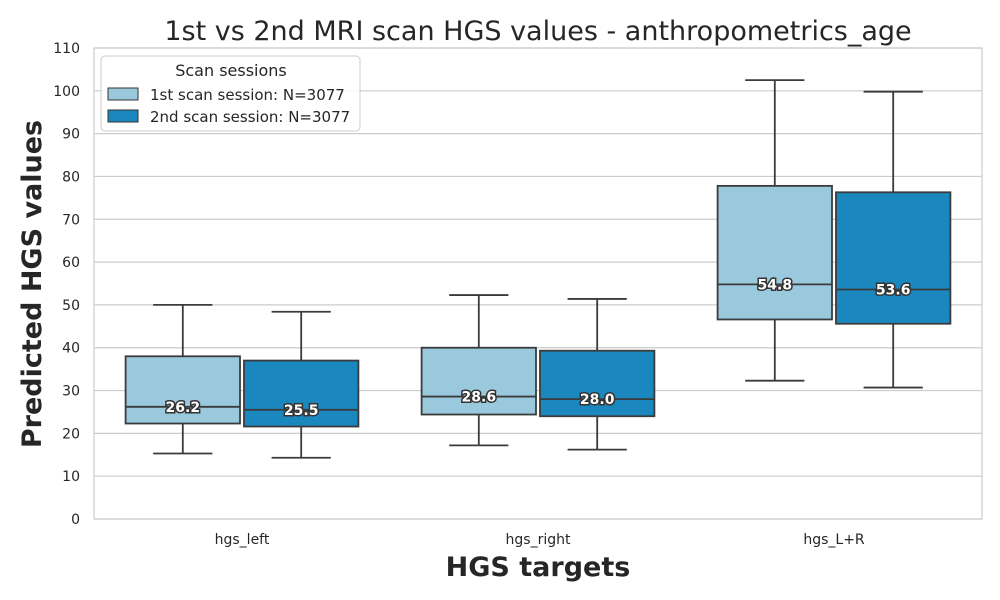 The image size is (1000, 600). Describe the element at coordinates (242, 540) in the screenshot. I see `x-tick-label: hgs_left` at that location.